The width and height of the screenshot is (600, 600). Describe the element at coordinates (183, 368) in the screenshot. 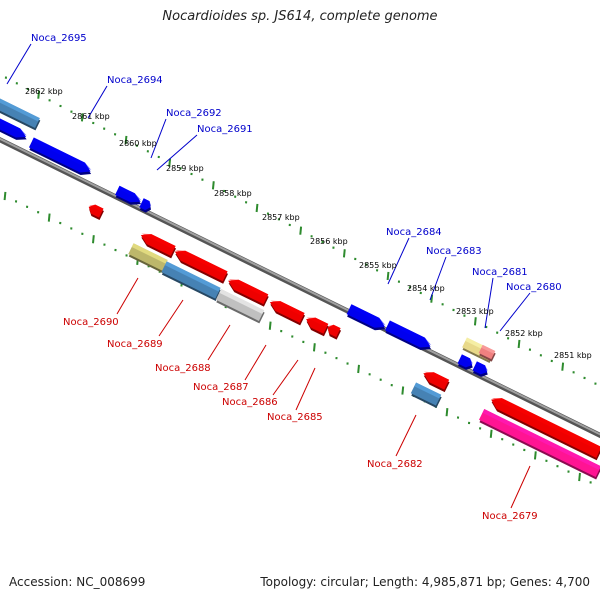

I see `gene-label-reverse: Noca_2688` at that location.